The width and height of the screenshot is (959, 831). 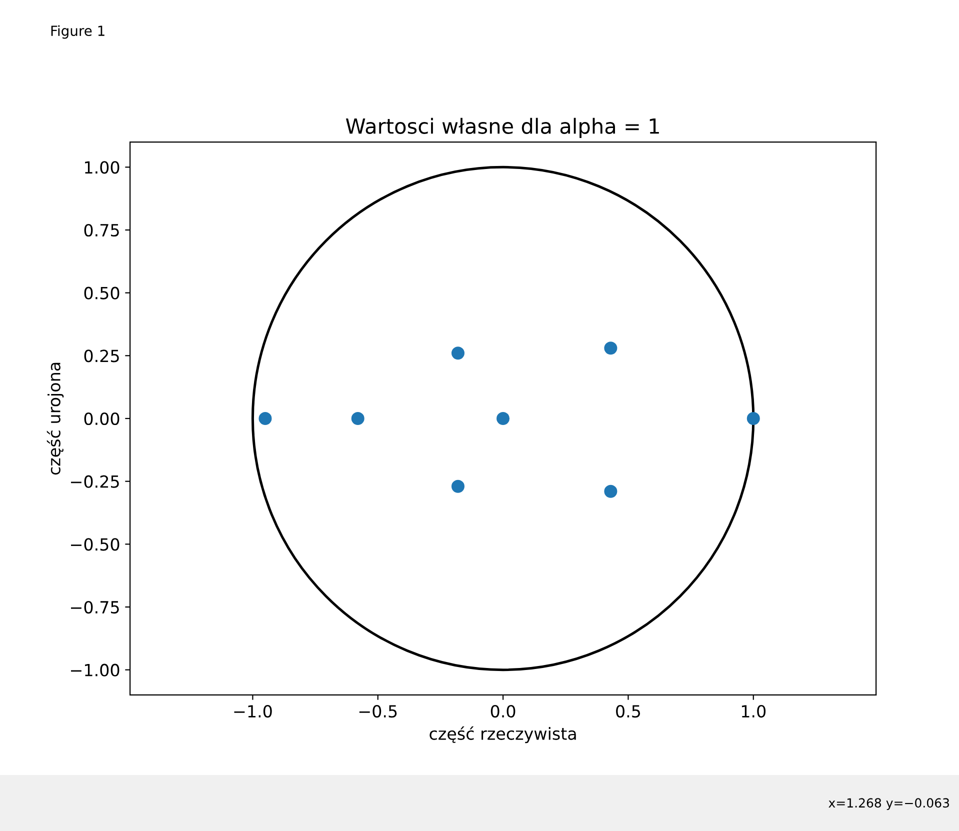 I want to click on y-tick-label: 0.50, so click(x=102, y=293).